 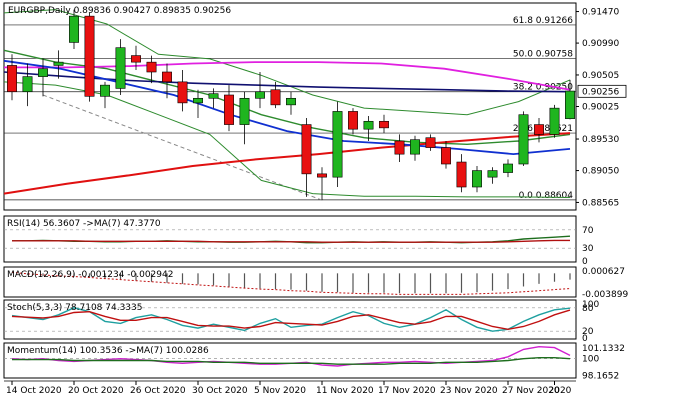 What do you see at coordinates (90, 275) in the screenshot?
I see `macd-panel-title: MACD(12,26,9) -0.001234 -0.002942` at bounding box center [90, 275].